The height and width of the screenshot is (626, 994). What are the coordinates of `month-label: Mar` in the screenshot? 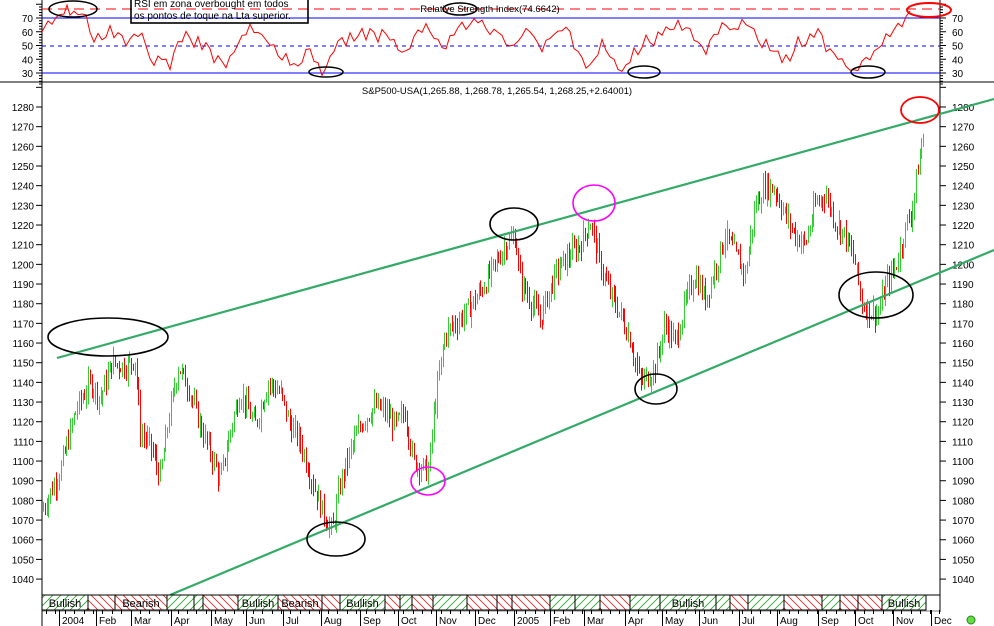 It's located at (596, 621).